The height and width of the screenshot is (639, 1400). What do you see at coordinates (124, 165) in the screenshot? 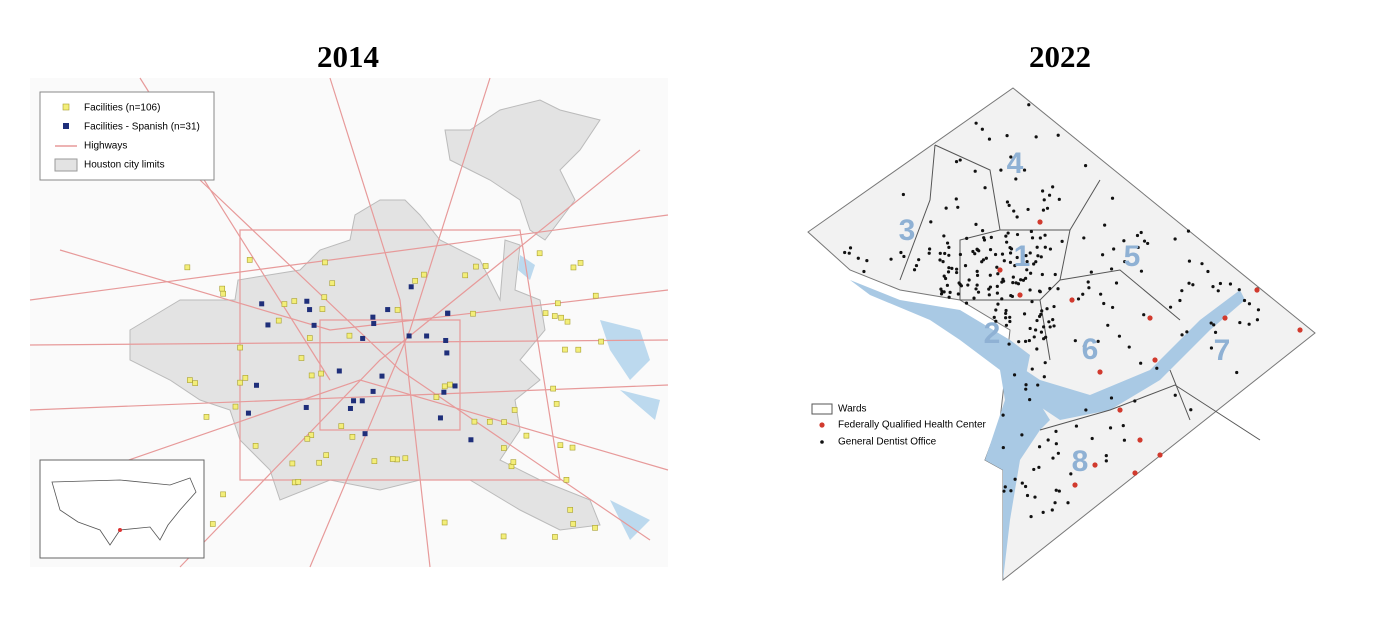
I see `legend-label: Houston city limits` at bounding box center [124, 165].